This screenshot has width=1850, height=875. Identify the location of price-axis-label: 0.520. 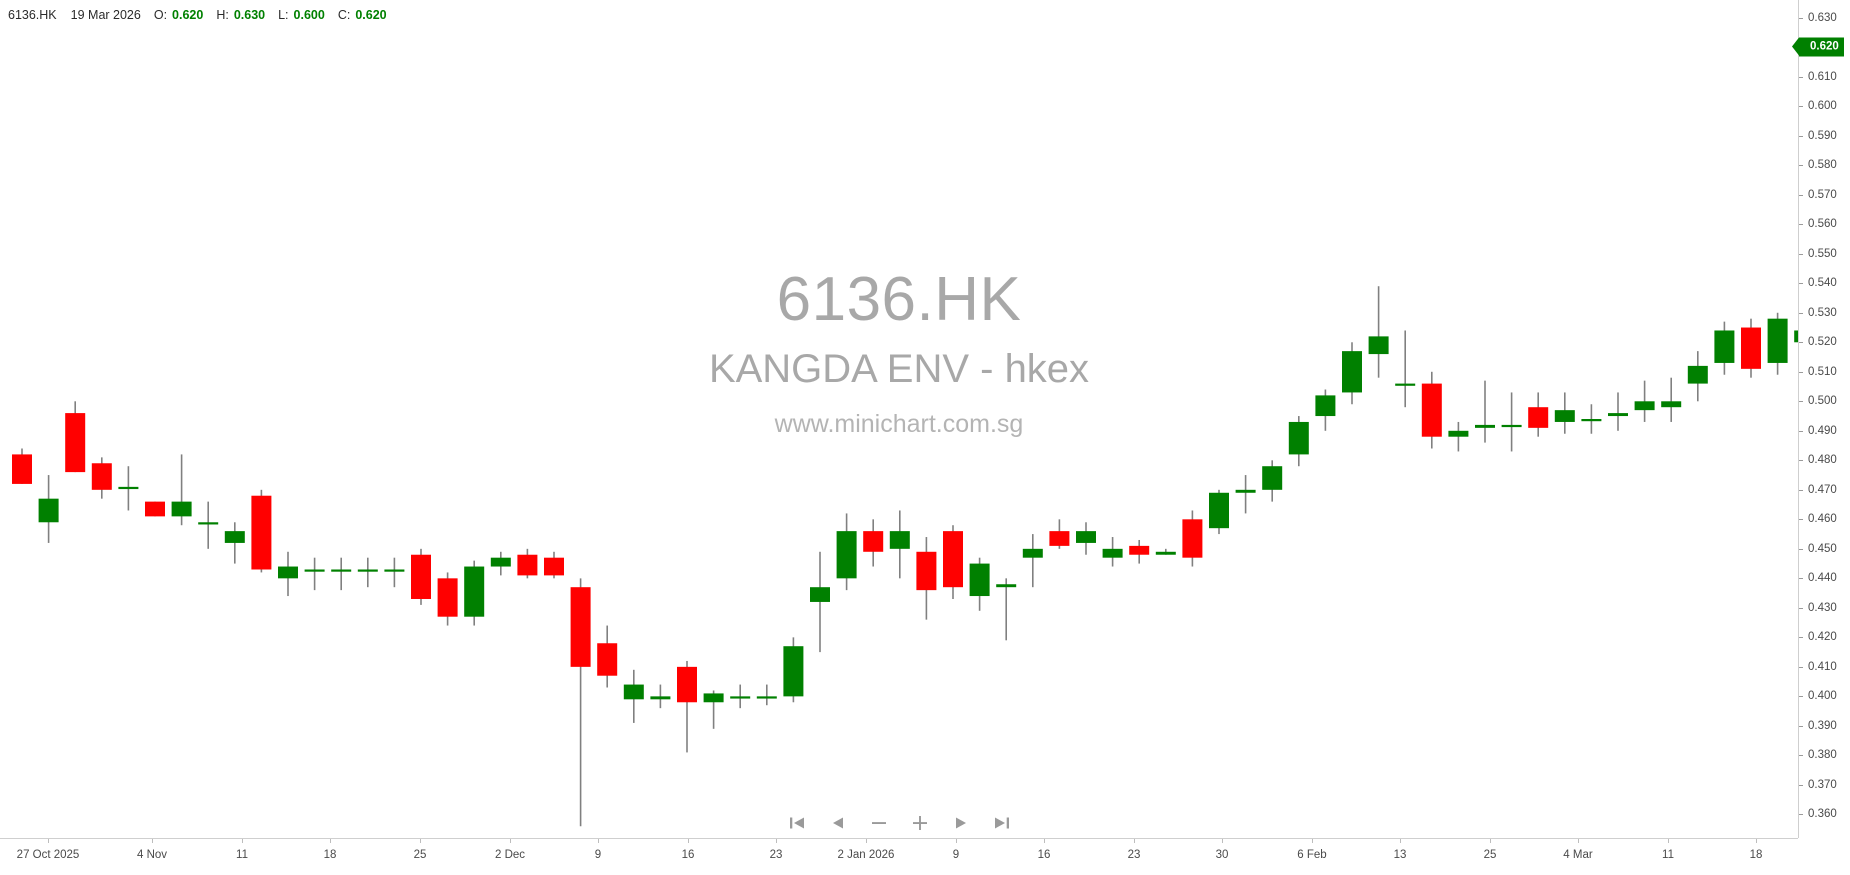
(1822, 342).